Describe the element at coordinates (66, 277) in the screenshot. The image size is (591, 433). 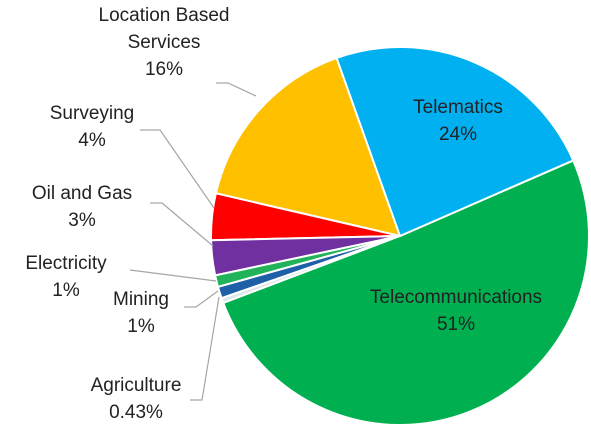
I see `slice-label: Electricity 1%` at that location.